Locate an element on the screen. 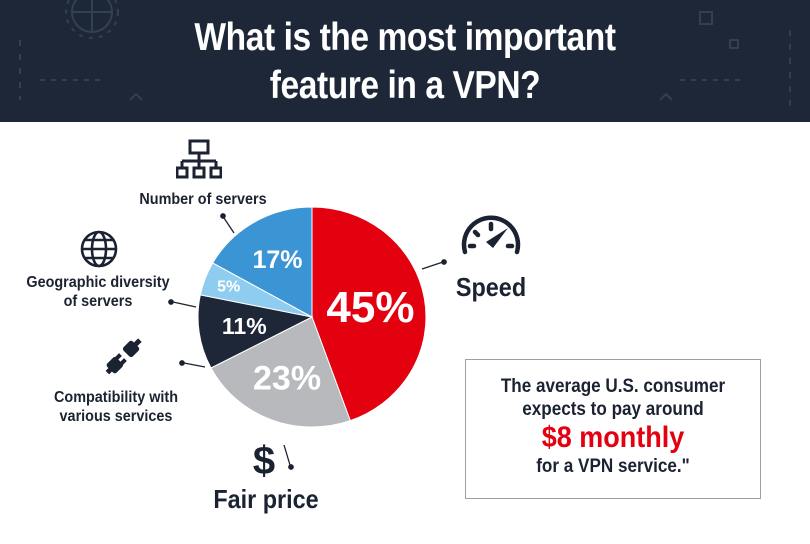  pie-value-geographic-diversity-of-servers: 5% is located at coordinates (228, 286).